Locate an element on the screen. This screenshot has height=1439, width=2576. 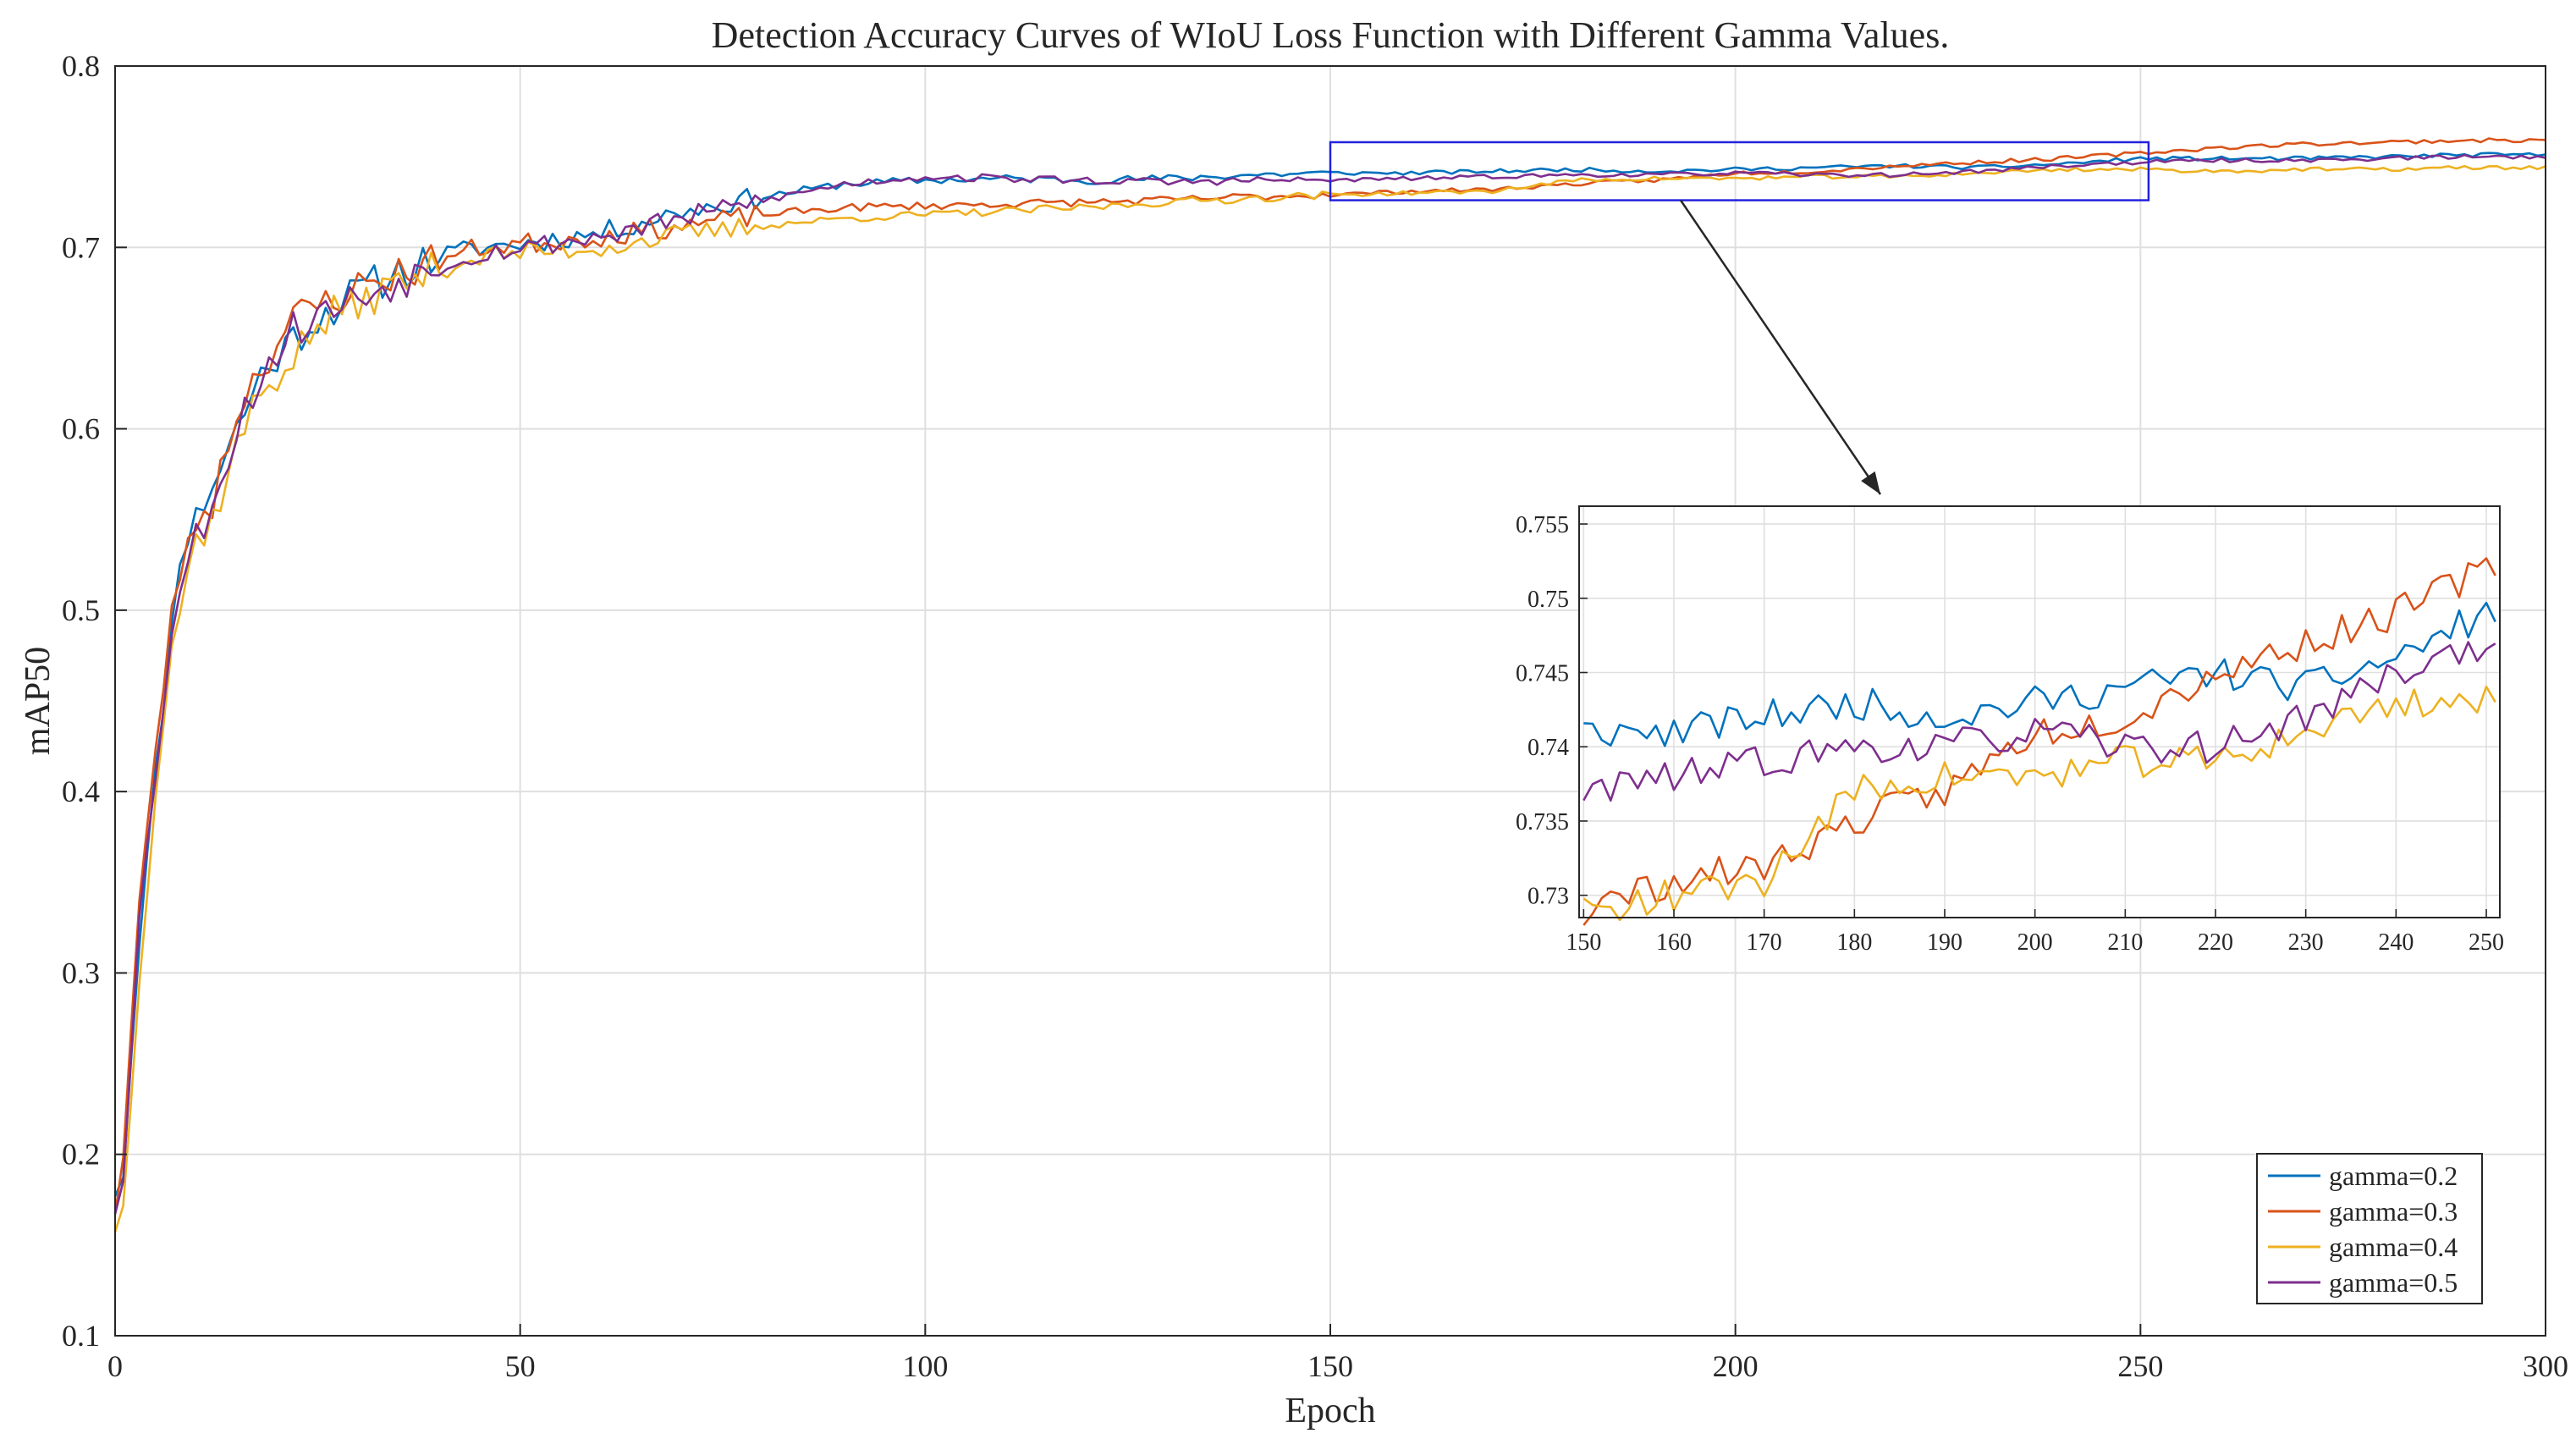
inset-x-tick-label: 250 is located at coordinates (2486, 942).